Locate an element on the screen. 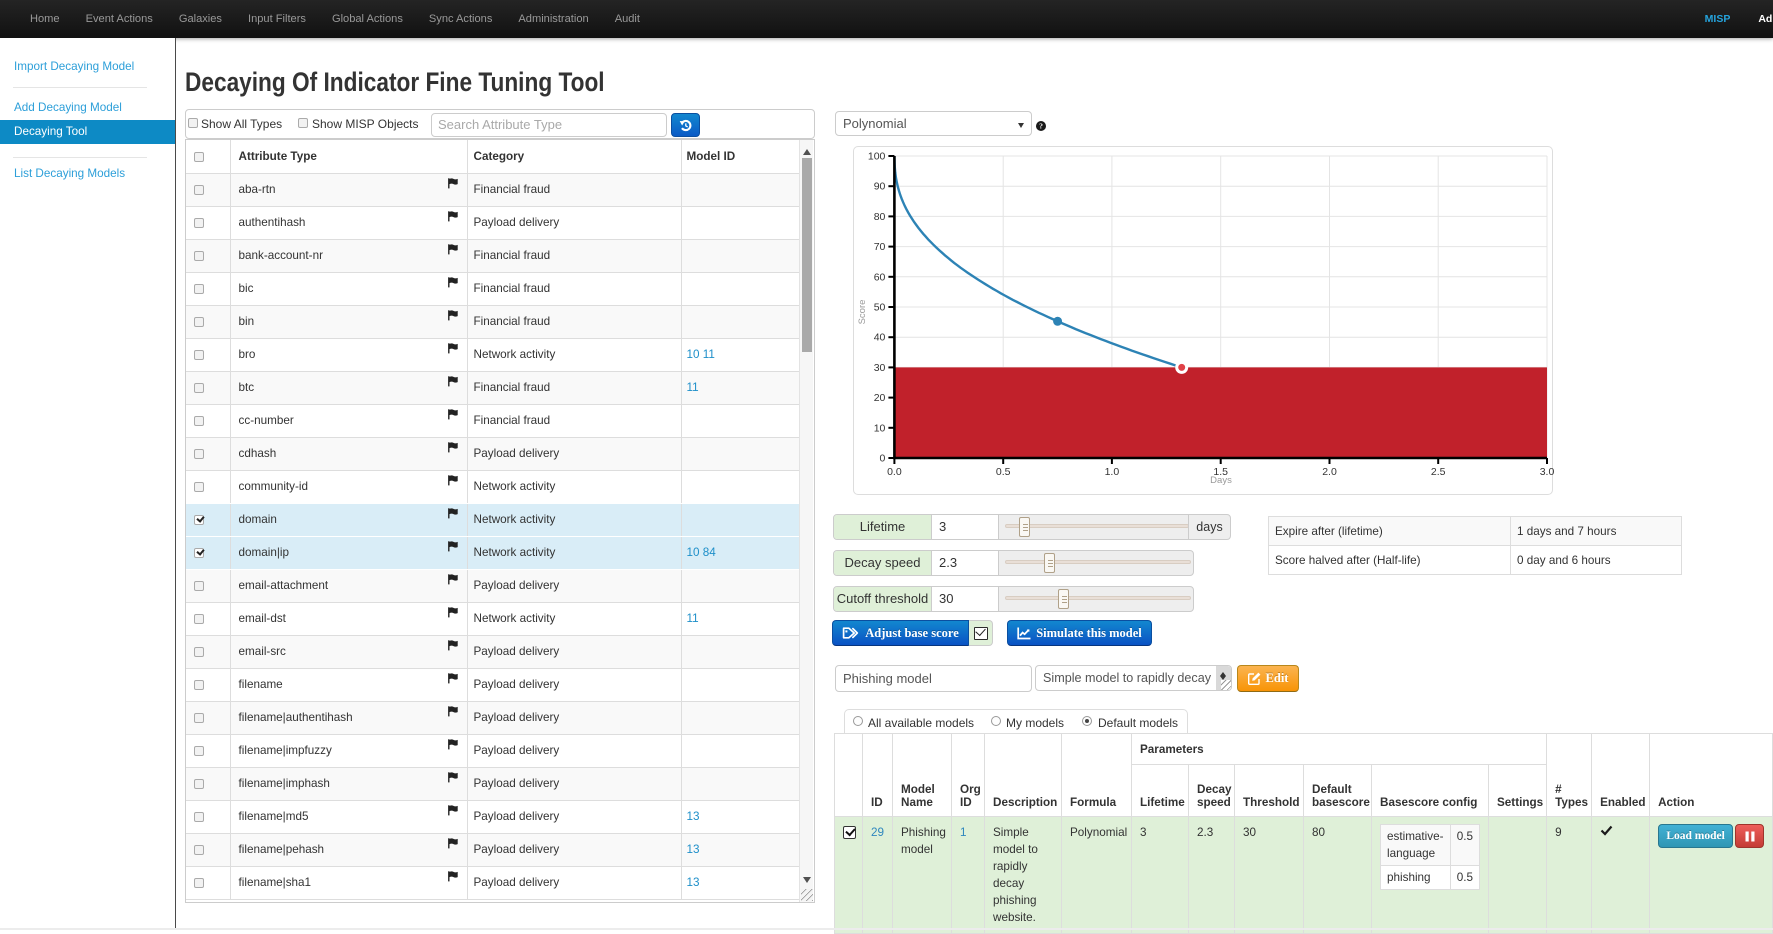 This screenshot has height=934, width=1773. svg-text: 10 is located at coordinates (880, 428).